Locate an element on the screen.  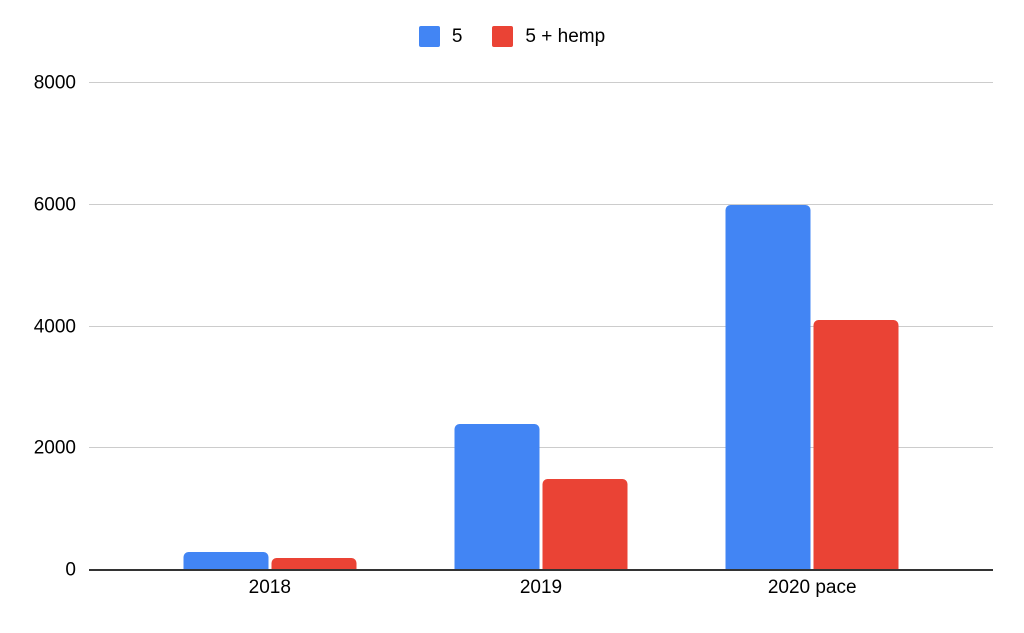
x-axis-label: 2019 is located at coordinates (541, 587).